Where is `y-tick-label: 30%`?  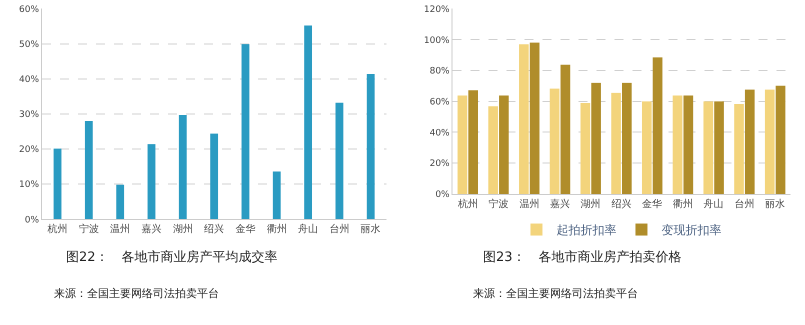 y-tick-label: 30% is located at coordinates (29, 115).